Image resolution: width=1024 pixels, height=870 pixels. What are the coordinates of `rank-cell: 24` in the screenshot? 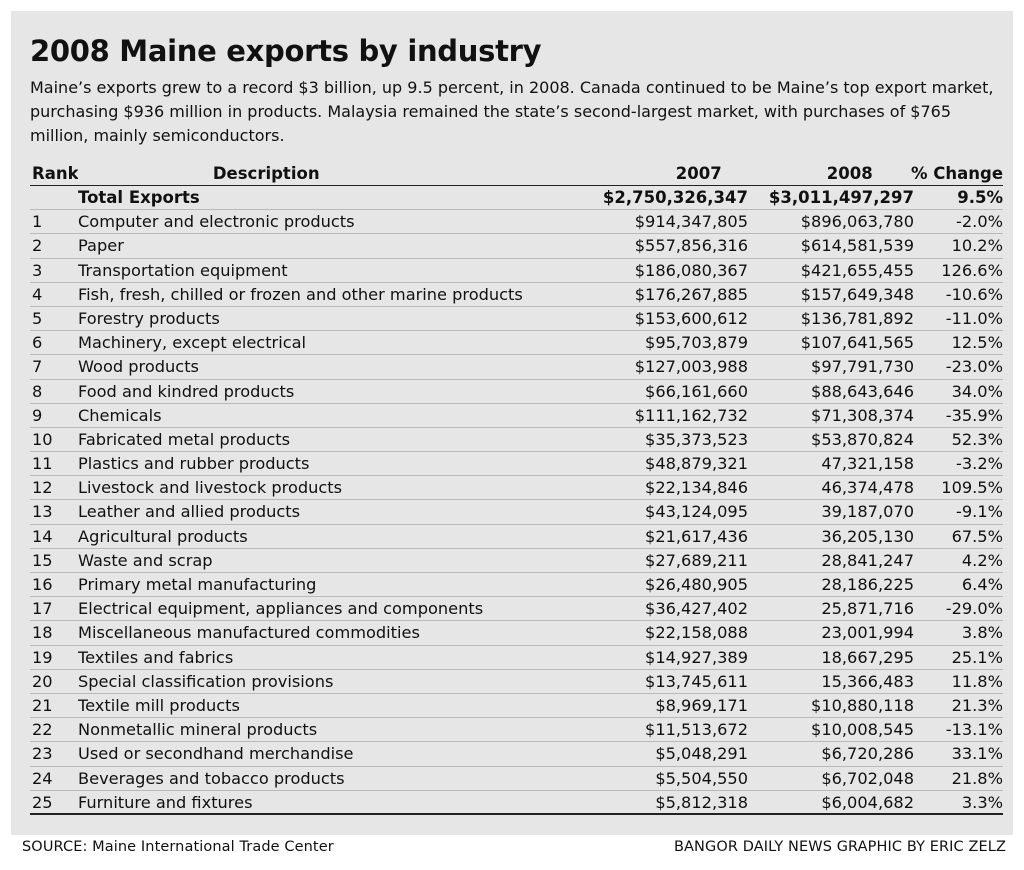 It's located at (42, 778).